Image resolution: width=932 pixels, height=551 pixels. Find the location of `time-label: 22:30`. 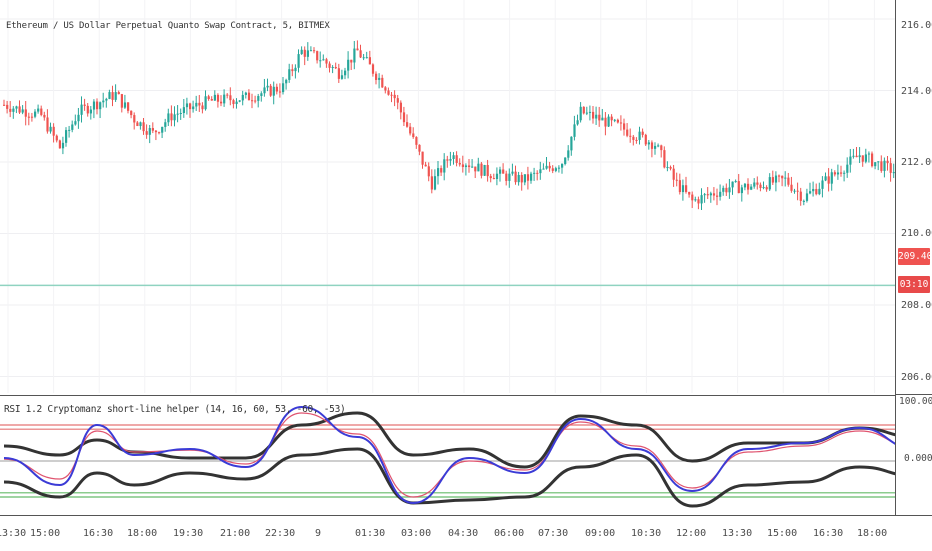

time-label: 22:30 is located at coordinates (280, 533).